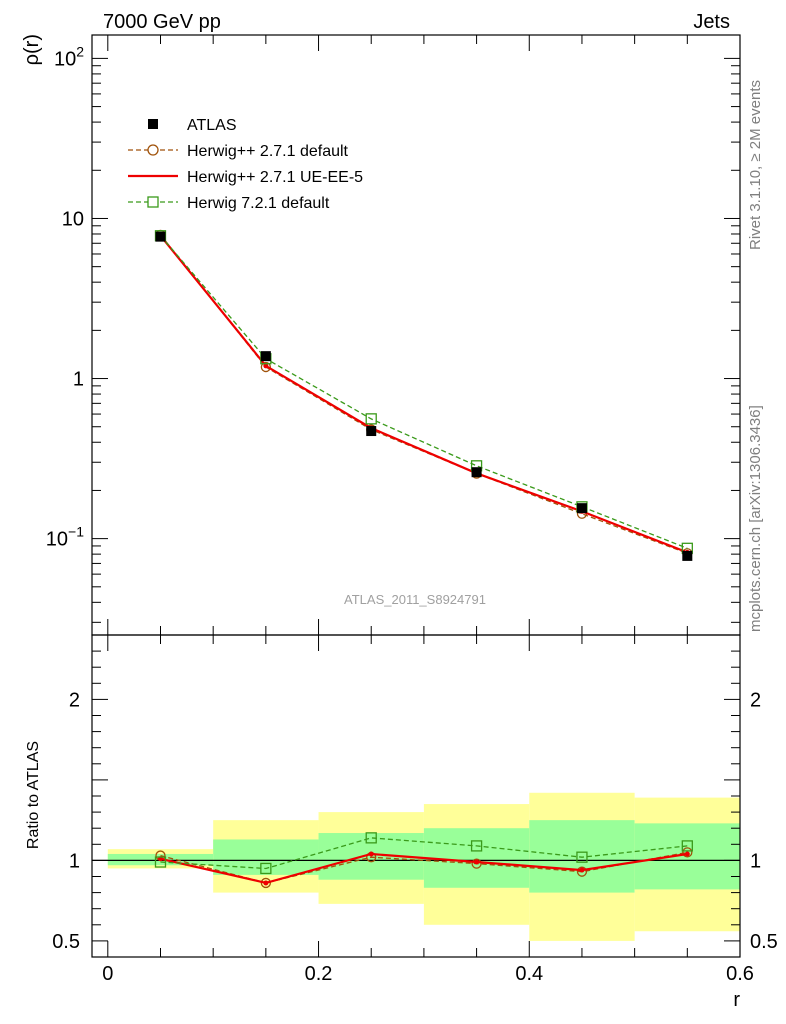 The height and width of the screenshot is (1024, 786). Describe the element at coordinates (736, 1000) in the screenshot. I see `x-axis-label: r` at that location.